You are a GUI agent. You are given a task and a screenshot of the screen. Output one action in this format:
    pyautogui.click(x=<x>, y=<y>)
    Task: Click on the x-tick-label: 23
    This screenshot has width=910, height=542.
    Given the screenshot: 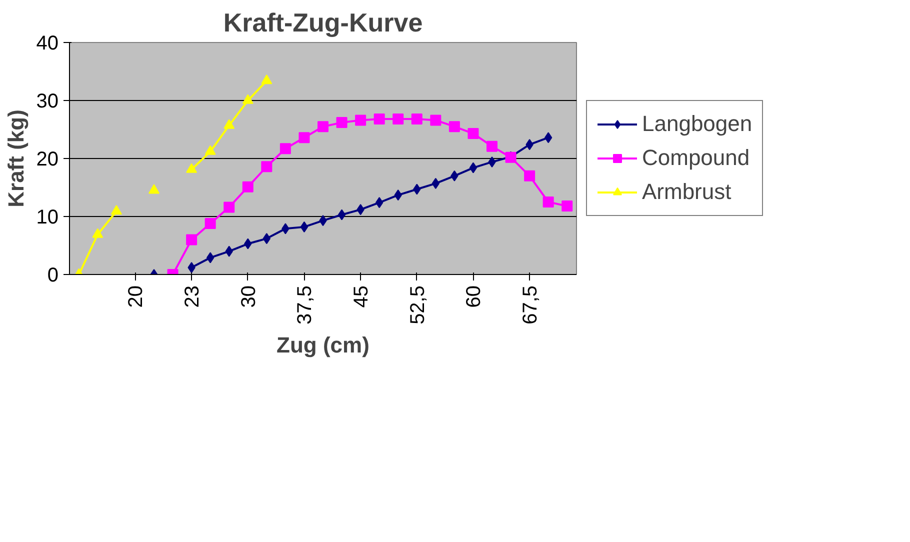 What is the action you would take?
    pyautogui.click(x=193, y=296)
    